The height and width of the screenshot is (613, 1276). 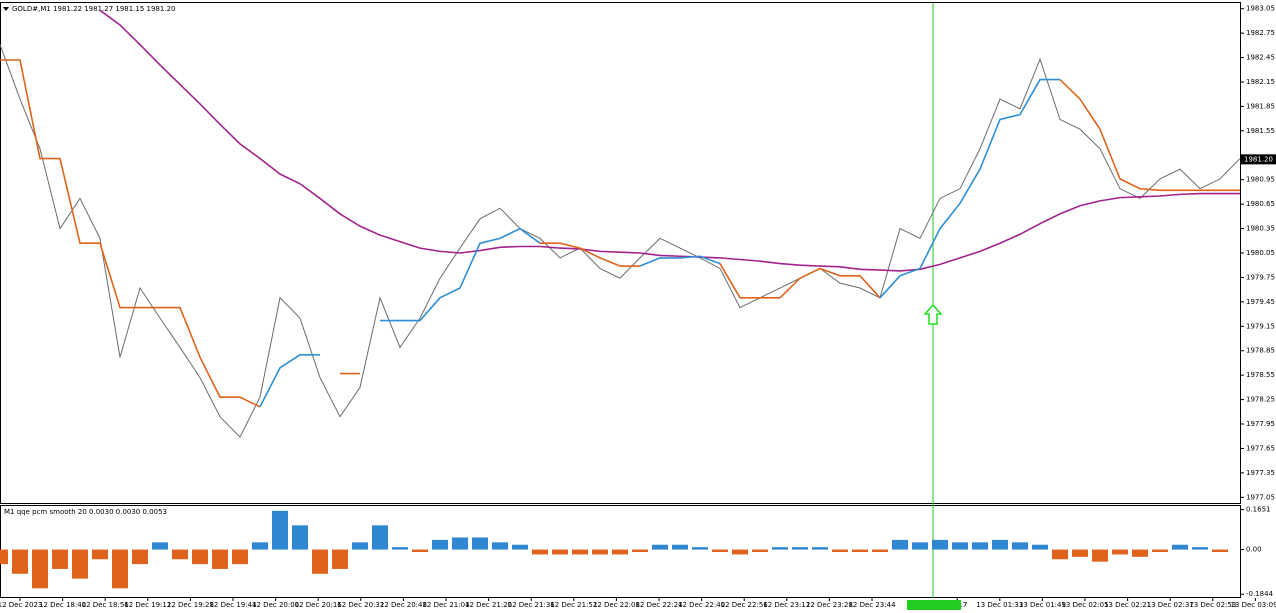 I want to click on y-tick-label: 1982.75, so click(x=1260, y=33).